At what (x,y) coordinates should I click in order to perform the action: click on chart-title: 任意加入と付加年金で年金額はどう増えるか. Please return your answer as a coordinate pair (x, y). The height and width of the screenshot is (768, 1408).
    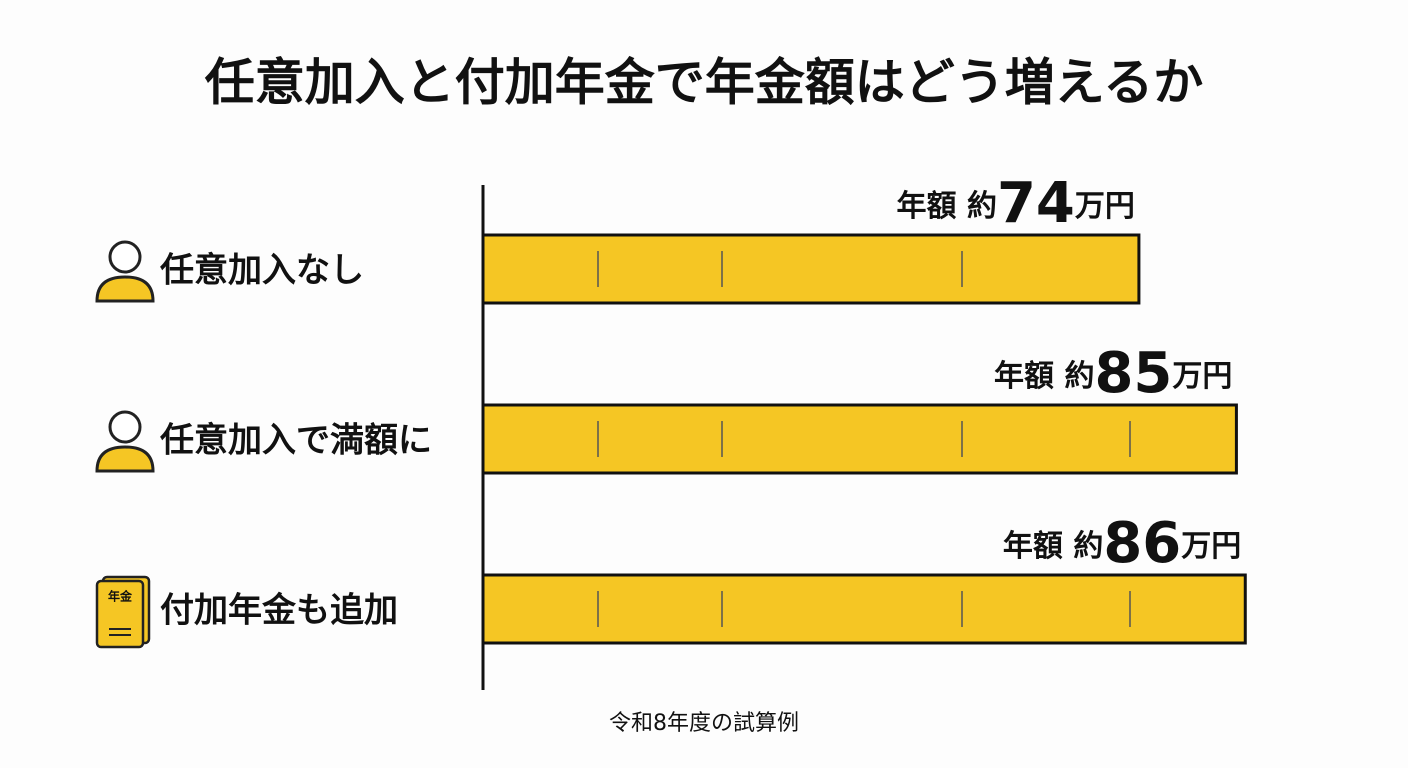
    Looking at the image, I should click on (704, 83).